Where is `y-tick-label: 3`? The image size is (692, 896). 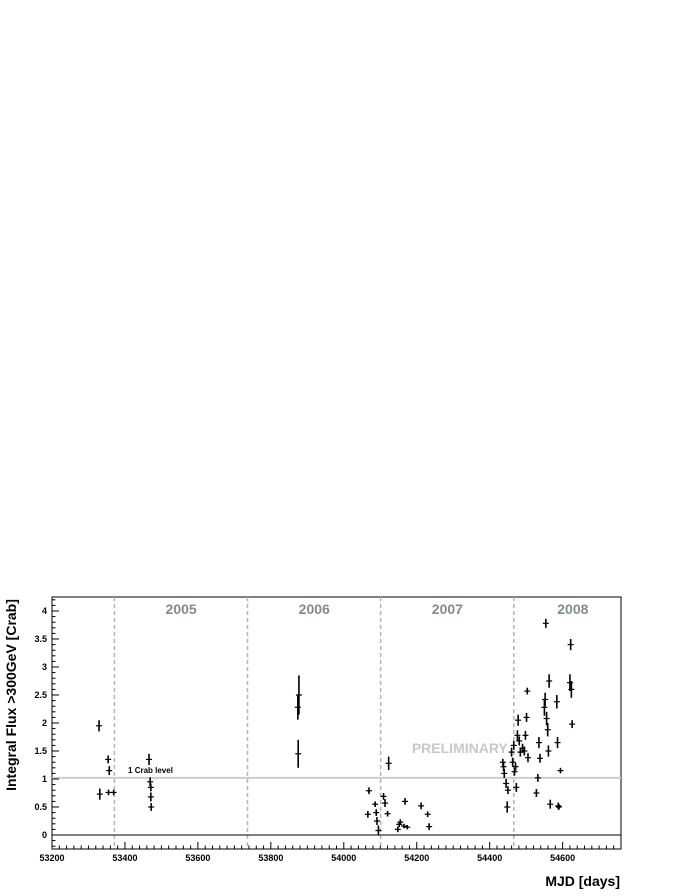
y-tick-label: 3 is located at coordinates (44, 667).